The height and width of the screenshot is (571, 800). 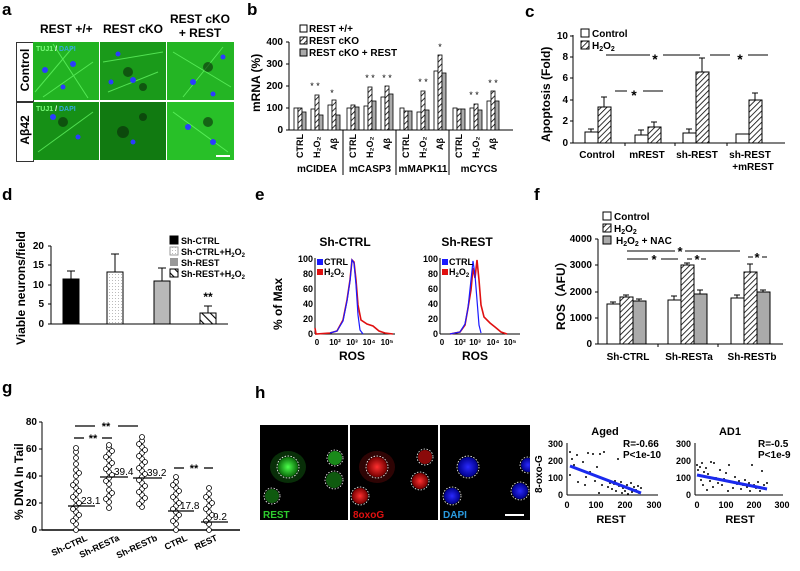 I want to click on x-label-sh-rest: sh-REST, so click(x=697, y=155).